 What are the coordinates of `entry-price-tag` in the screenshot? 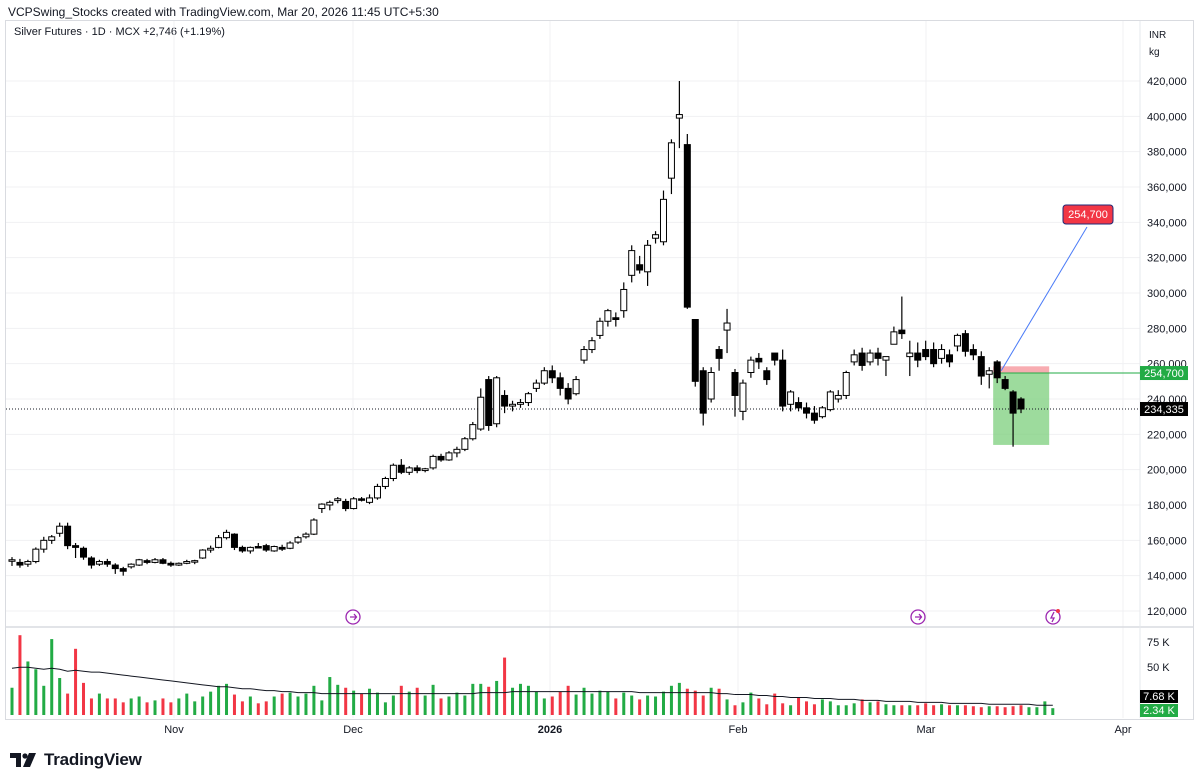 It's located at (1164, 373).